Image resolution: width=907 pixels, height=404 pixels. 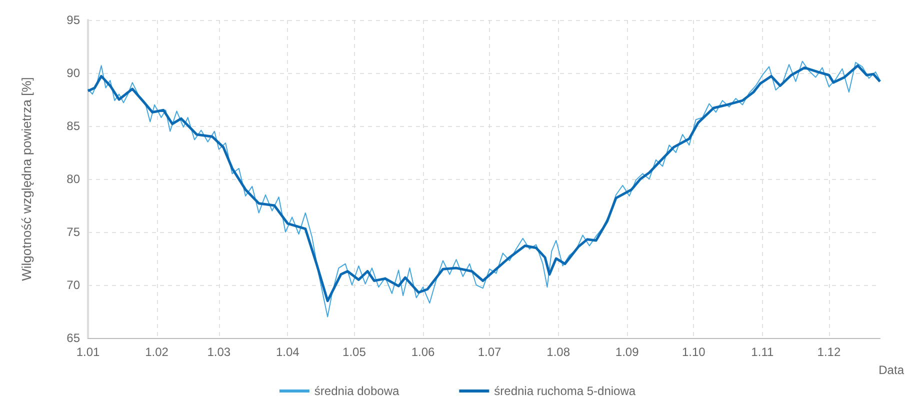 What do you see at coordinates (73, 73) in the screenshot?
I see `y-tick-label: 90` at bounding box center [73, 73].